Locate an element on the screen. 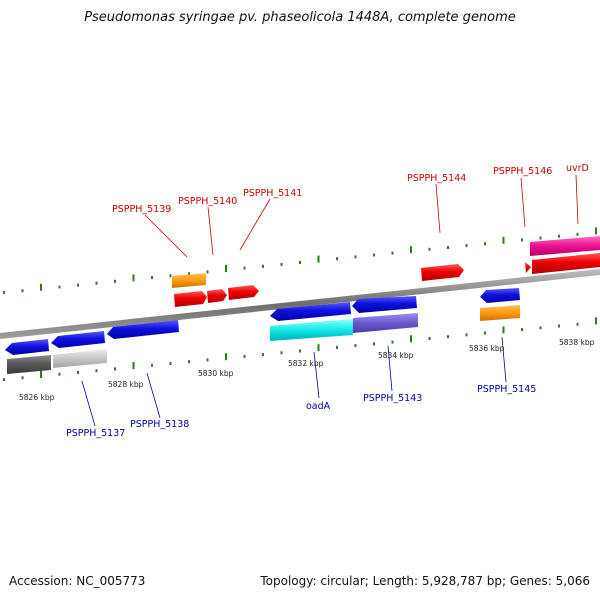  gene-label-uvrd: uvrD is located at coordinates (577, 168).